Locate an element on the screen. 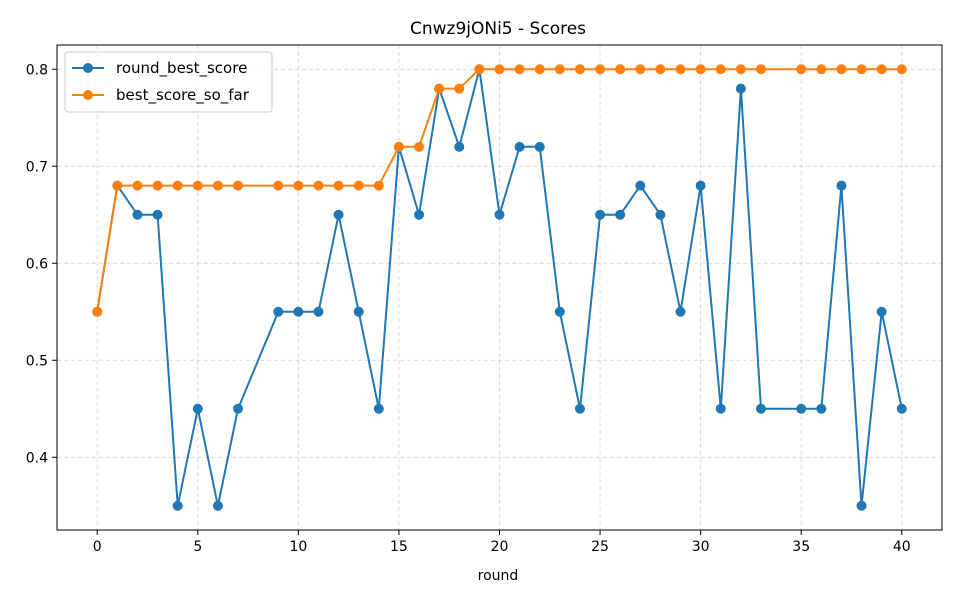 This screenshot has height=600, width=960. x-tick-label: 25 is located at coordinates (600, 547).